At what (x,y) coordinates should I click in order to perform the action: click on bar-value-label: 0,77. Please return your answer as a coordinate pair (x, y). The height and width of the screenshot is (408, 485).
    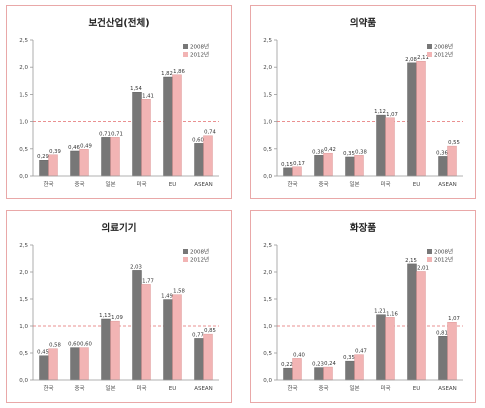
    Looking at the image, I should click on (198, 335).